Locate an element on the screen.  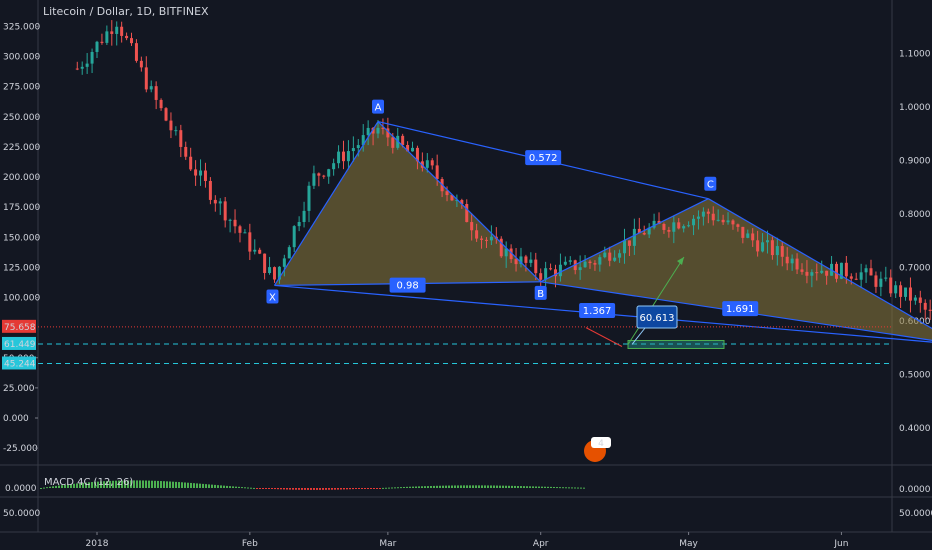
price-badge: 61.449 is located at coordinates (19, 343).